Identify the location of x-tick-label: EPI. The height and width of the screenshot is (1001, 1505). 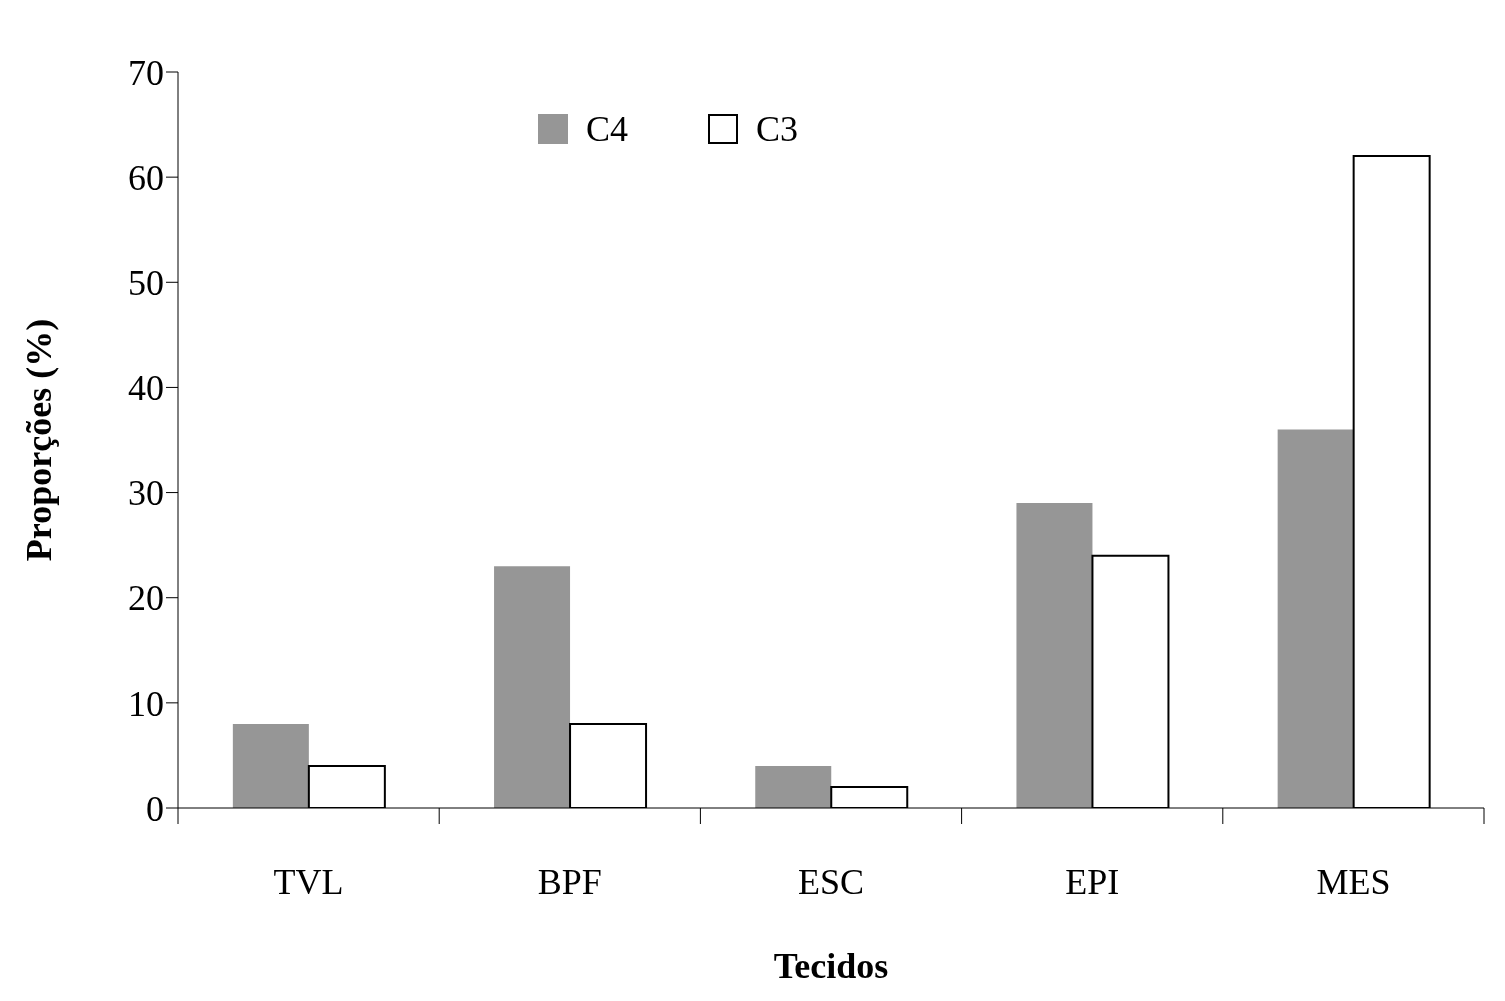
(1092, 882).